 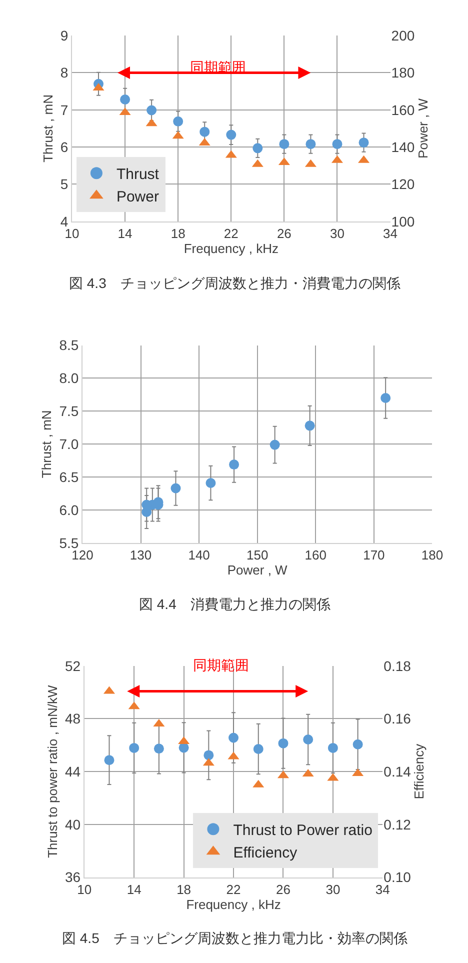 I want to click on y2-tick-label: 0.16, so click(x=398, y=718).